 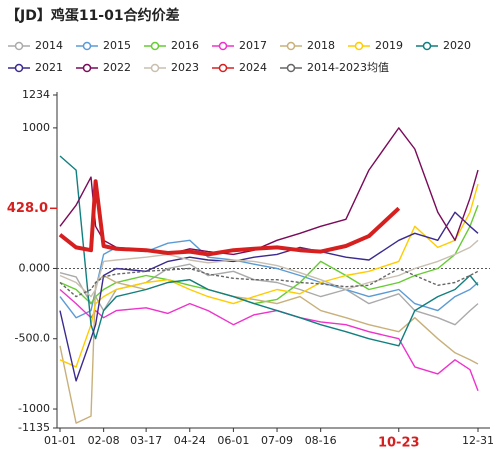 What do you see at coordinates (399, 443) in the screenshot?
I see `x-tick-label: 10-23` at bounding box center [399, 443].